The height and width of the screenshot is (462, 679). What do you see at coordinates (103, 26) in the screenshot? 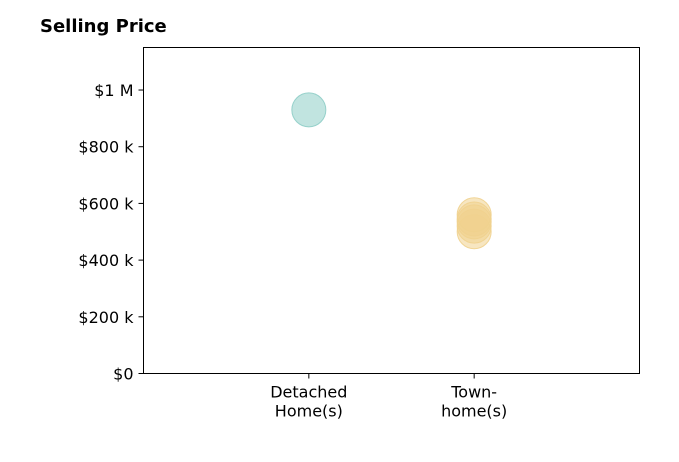
I see `chart-title: Selling Price` at bounding box center [103, 26].